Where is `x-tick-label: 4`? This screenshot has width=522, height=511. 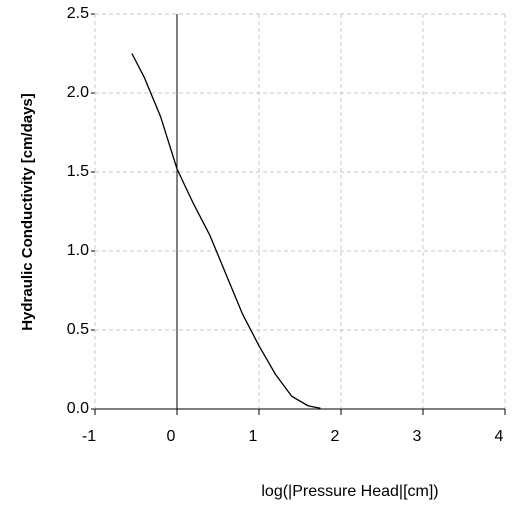
x-tick-label: 4 is located at coordinates (499, 436).